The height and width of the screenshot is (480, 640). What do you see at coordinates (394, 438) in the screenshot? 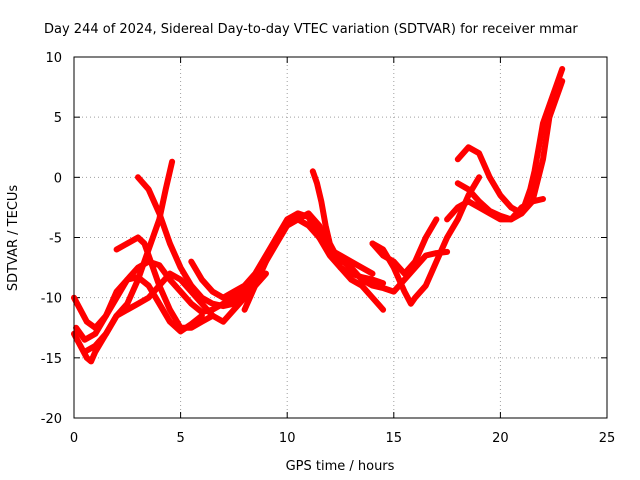
I see `x-tick-label: 15` at bounding box center [394, 438].